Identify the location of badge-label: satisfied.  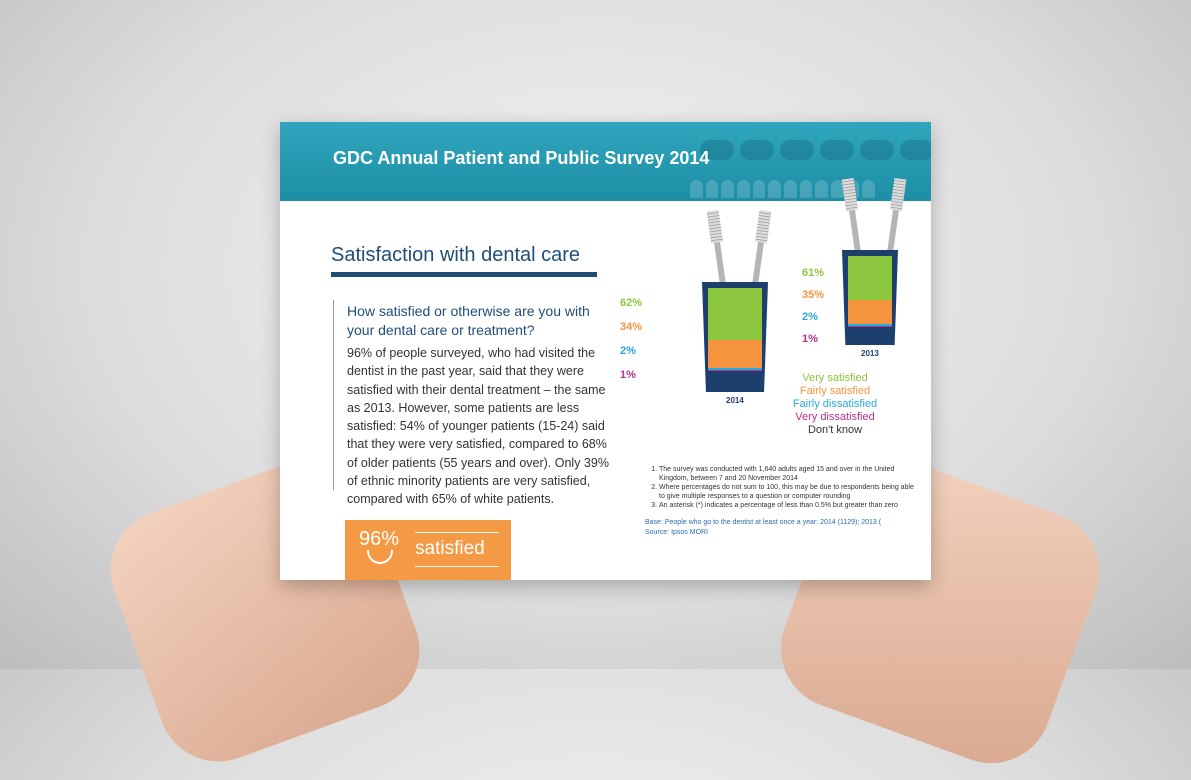
(450, 548).